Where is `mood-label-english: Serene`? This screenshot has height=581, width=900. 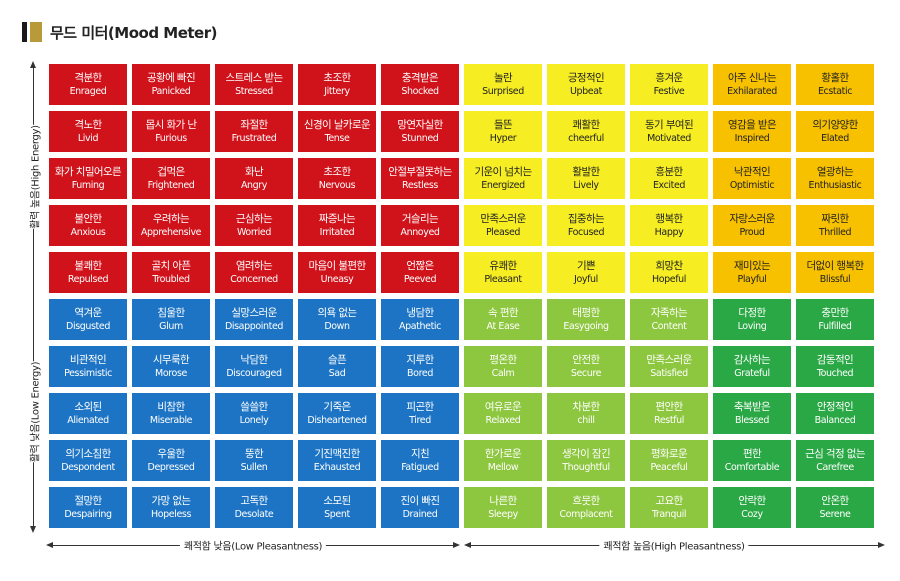
mood-label-english: Serene is located at coordinates (835, 514).